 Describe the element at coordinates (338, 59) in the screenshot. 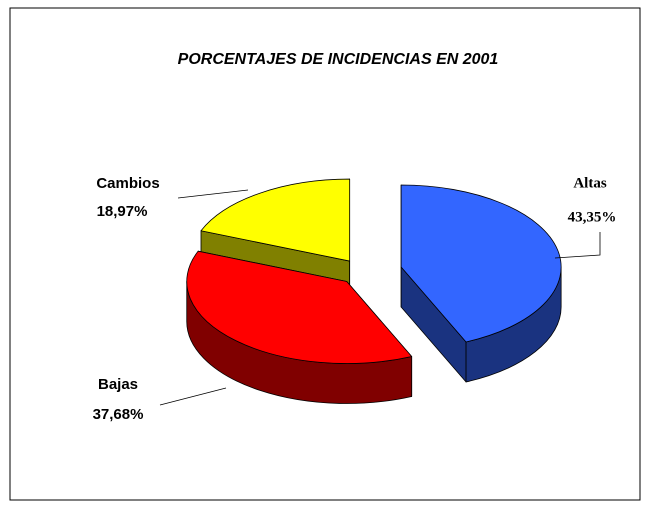

I see `chart-title: PORCENTAJES DE INCIDENCIAS EN 2001` at that location.